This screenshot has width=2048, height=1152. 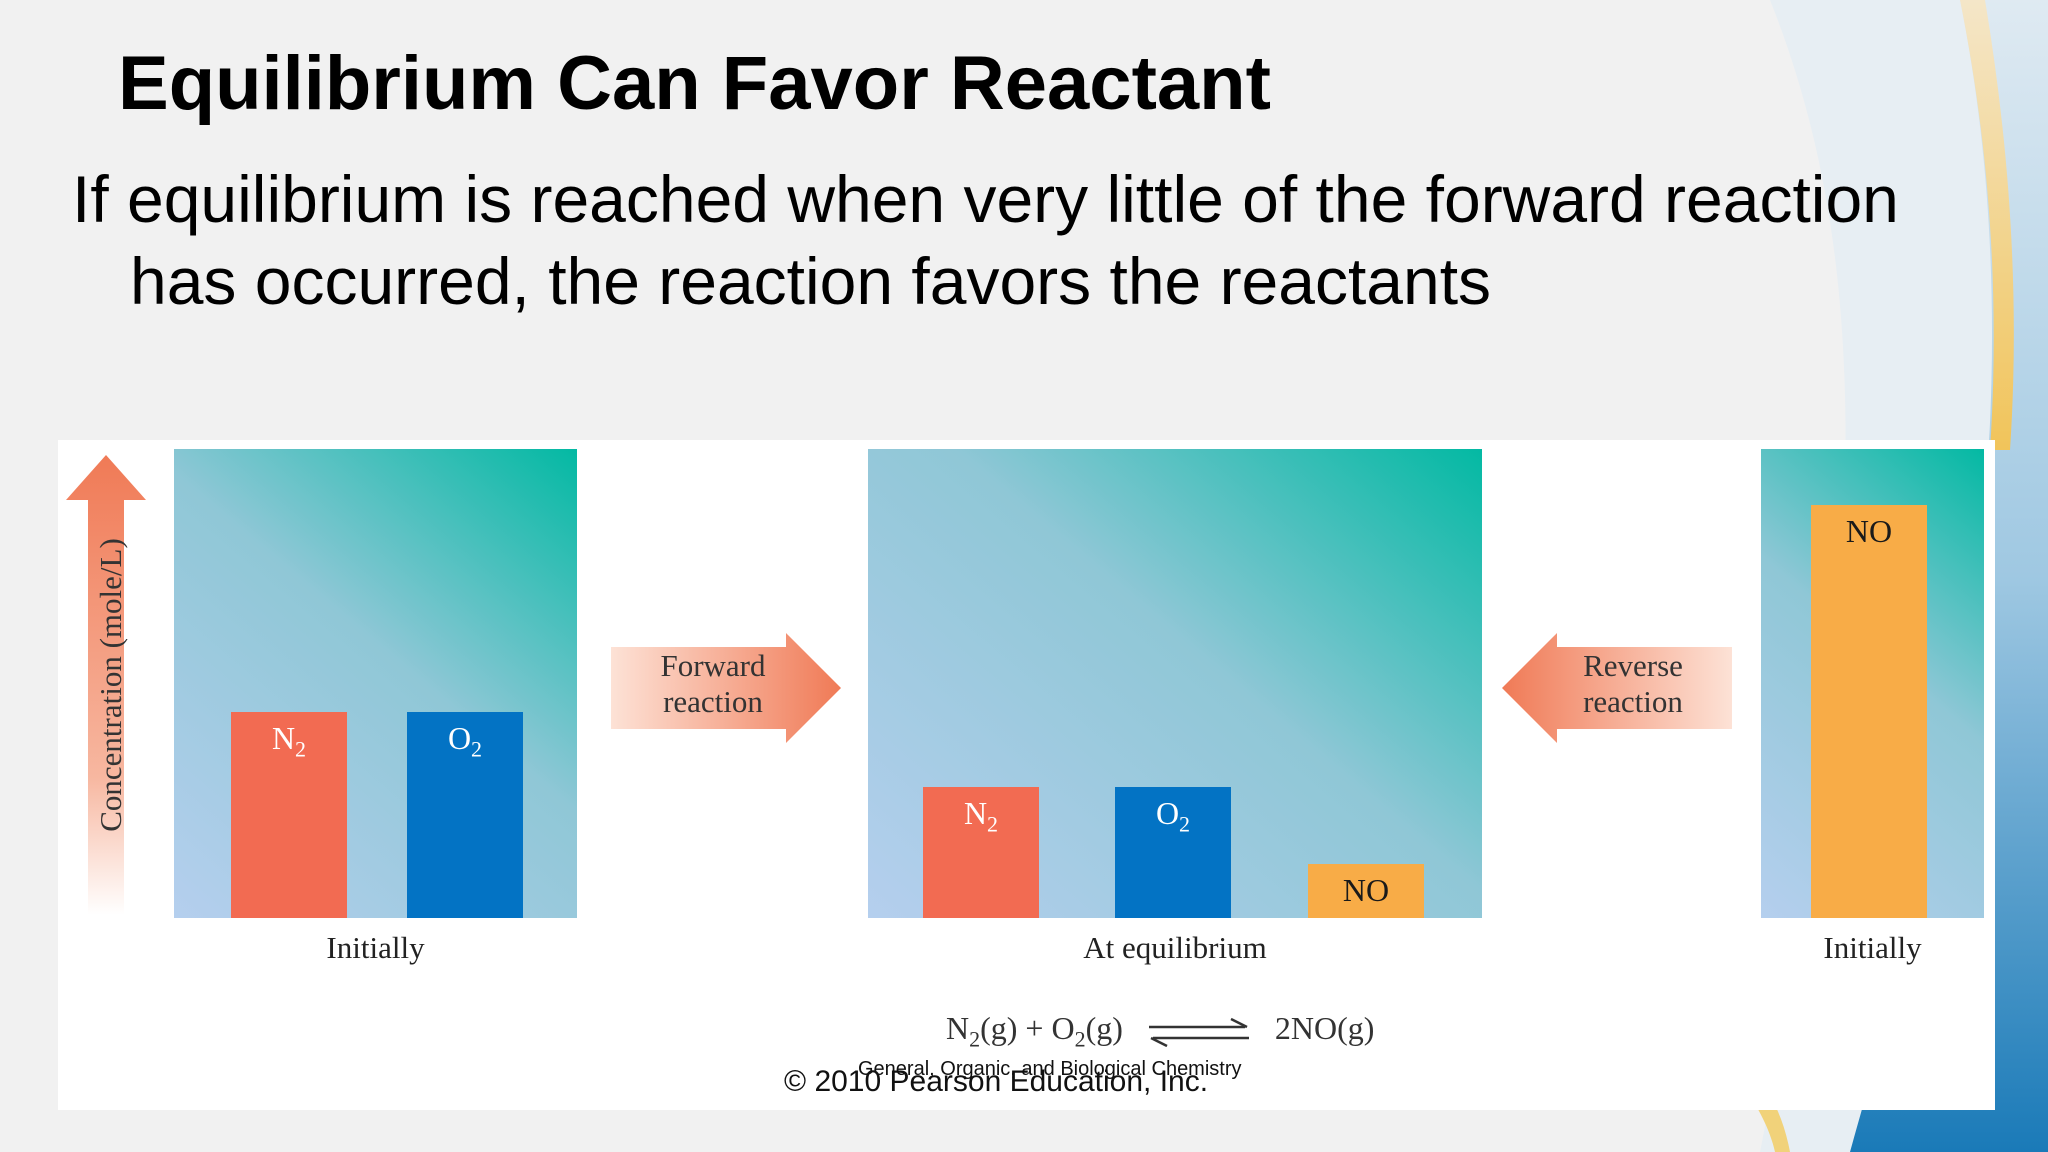 I want to click on panel-initially-reactants: N2 O2, so click(x=375, y=683).